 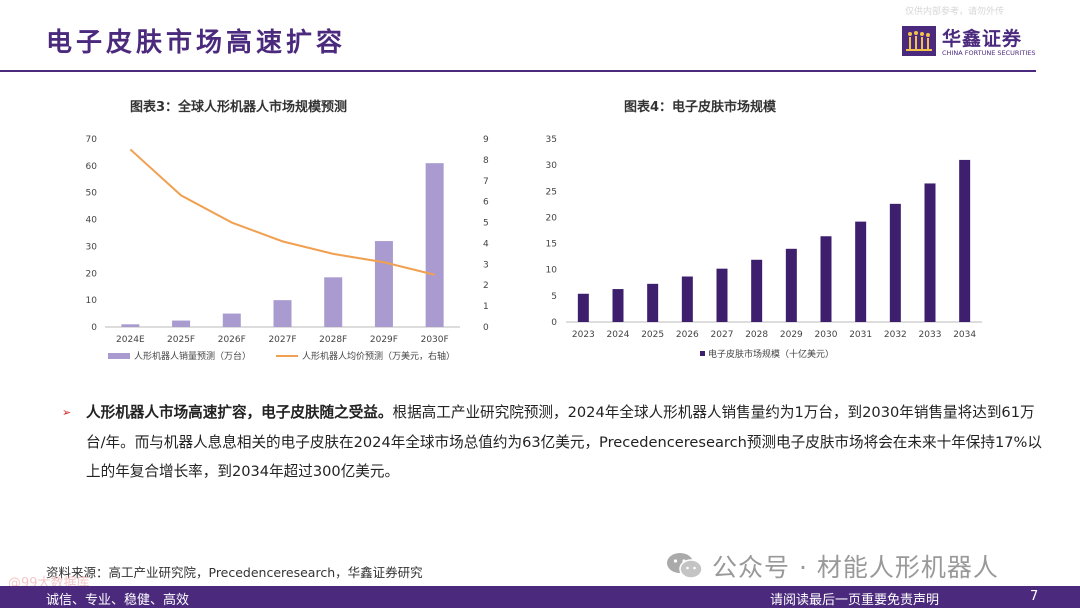 I want to click on x-tick-label: 2026, so click(x=687, y=335).